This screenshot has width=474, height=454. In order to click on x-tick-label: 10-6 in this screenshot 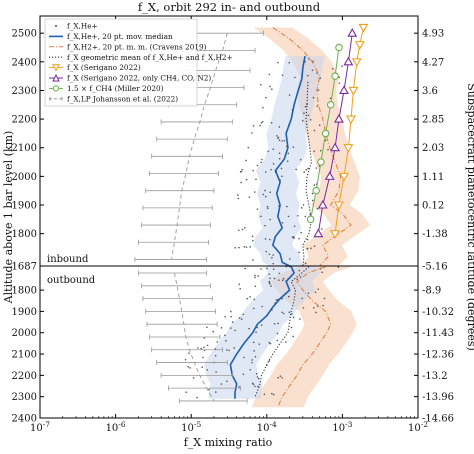, I will do `click(116, 427)`.